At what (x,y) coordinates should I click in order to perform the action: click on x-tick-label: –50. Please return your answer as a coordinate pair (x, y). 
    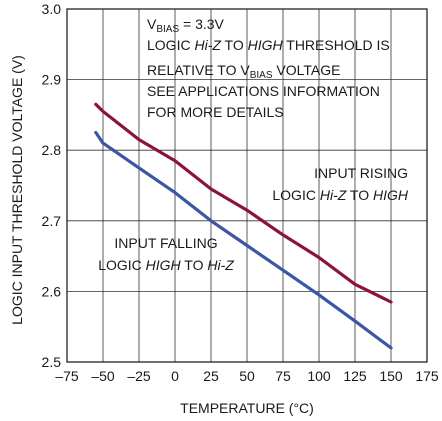
    Looking at the image, I should click on (103, 376).